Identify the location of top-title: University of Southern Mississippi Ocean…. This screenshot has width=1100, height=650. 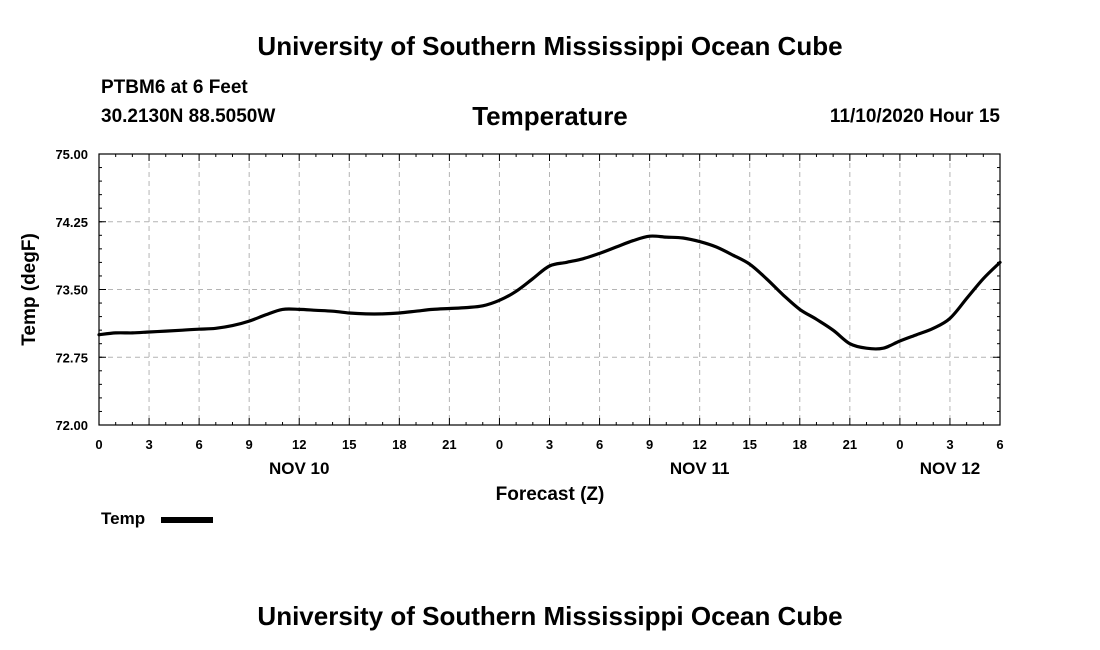
(550, 46).